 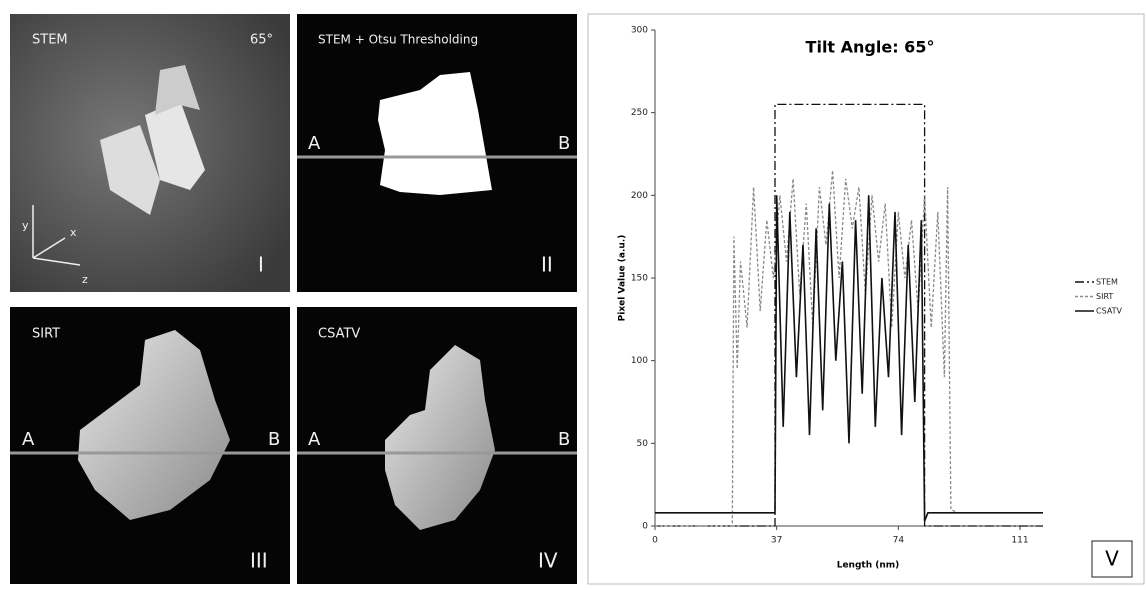 I want to click on x-tick-label: 74, so click(x=899, y=541).